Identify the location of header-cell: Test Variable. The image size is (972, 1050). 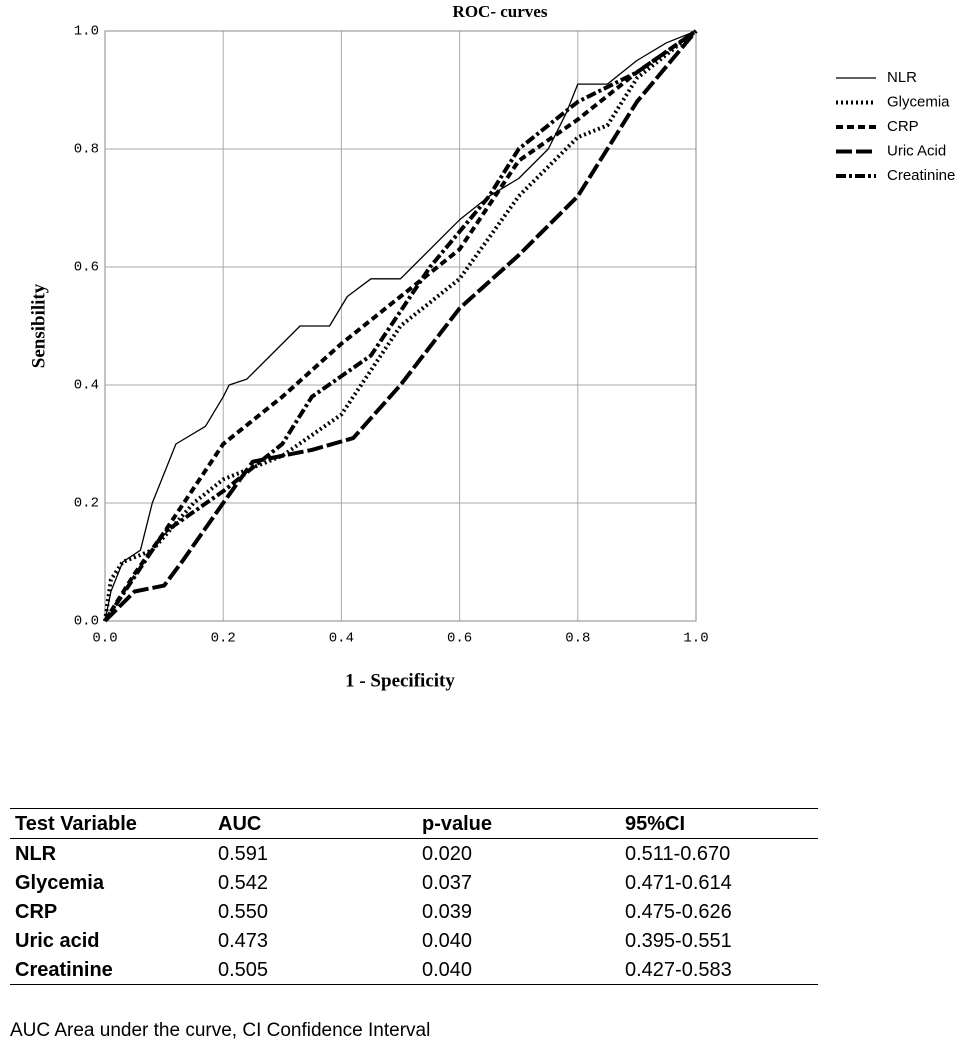
(76, 824).